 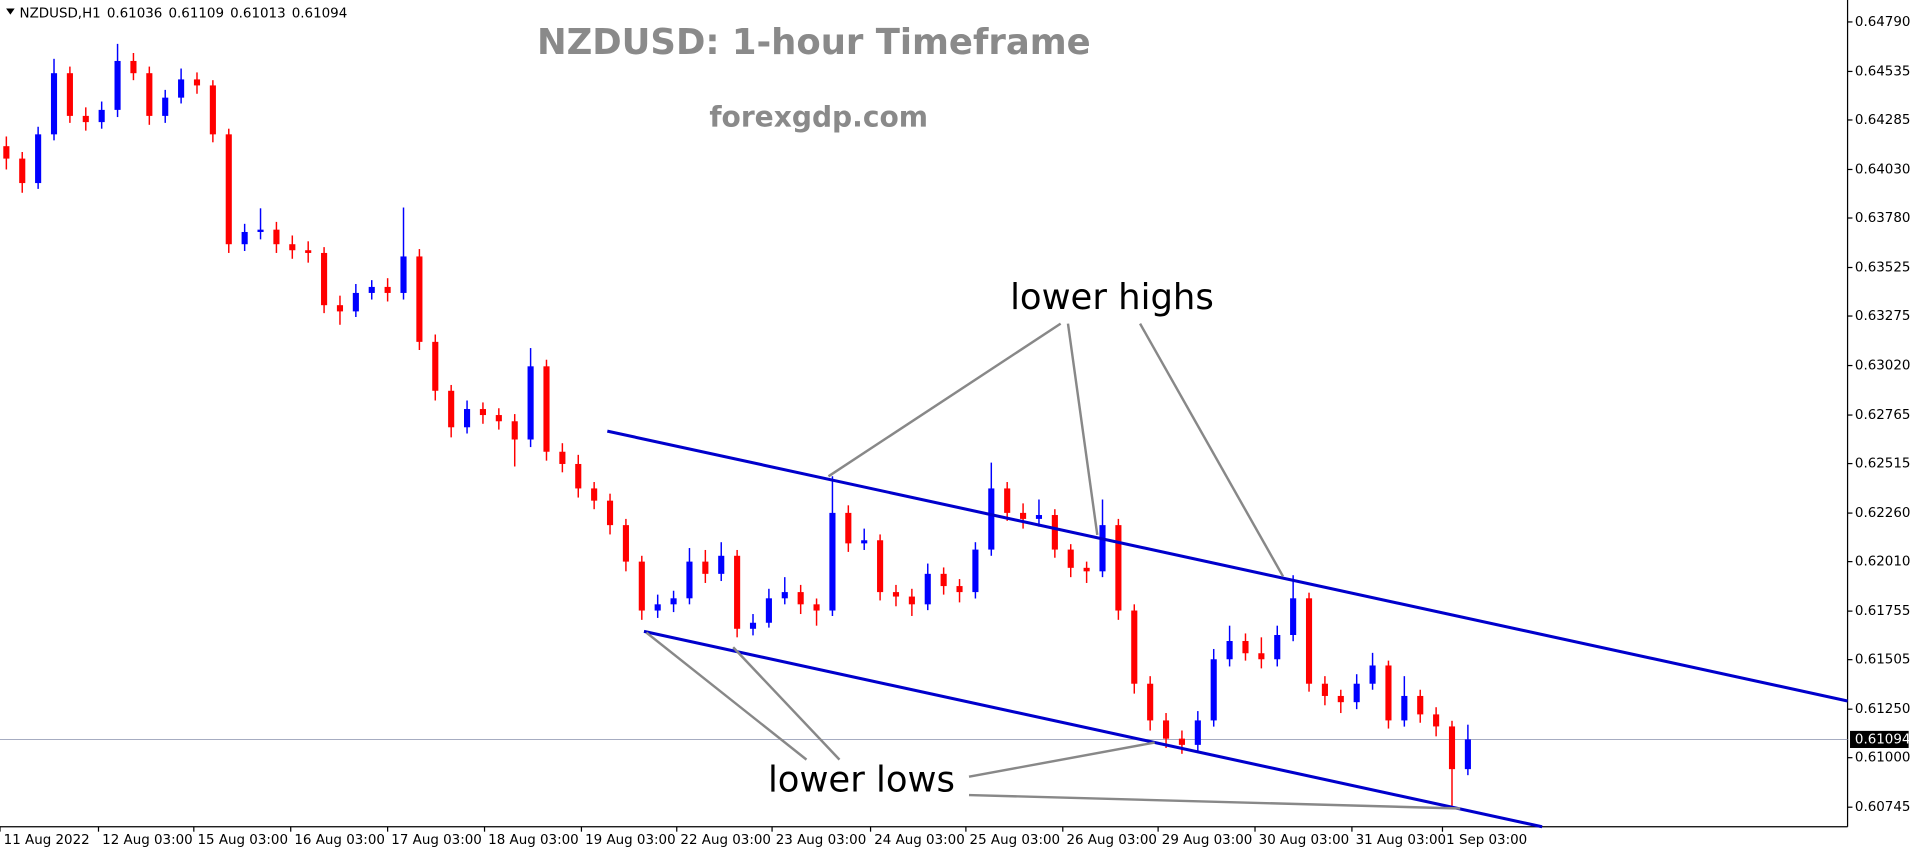 I want to click on y-tick-label: 0.63275, so click(x=1883, y=316).